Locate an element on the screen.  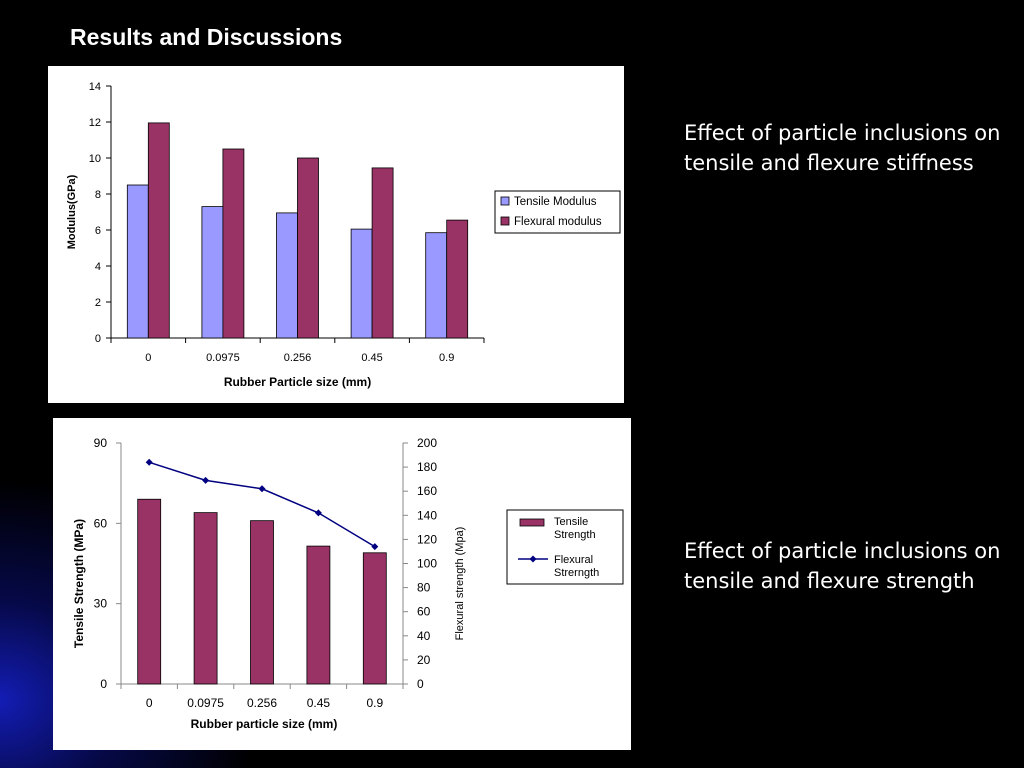
y2-tick-label: 180 is located at coordinates (427, 467).